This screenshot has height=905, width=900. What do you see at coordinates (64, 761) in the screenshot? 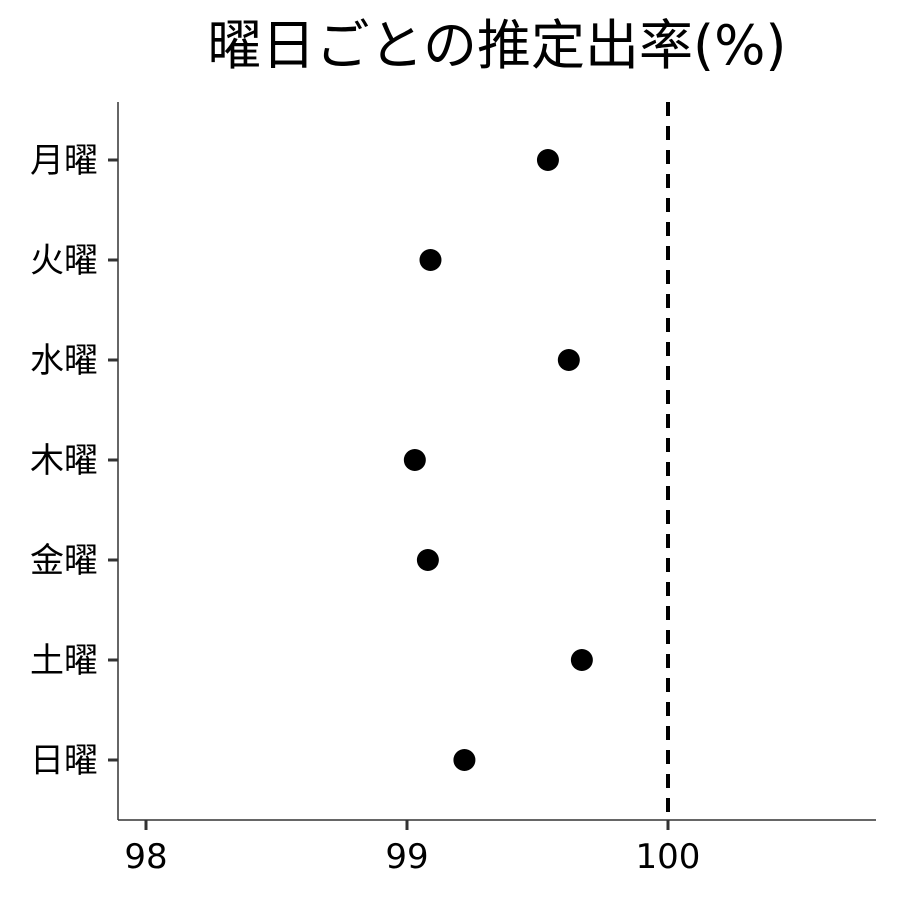
I see `y-tick-label: 日曜` at bounding box center [64, 761].